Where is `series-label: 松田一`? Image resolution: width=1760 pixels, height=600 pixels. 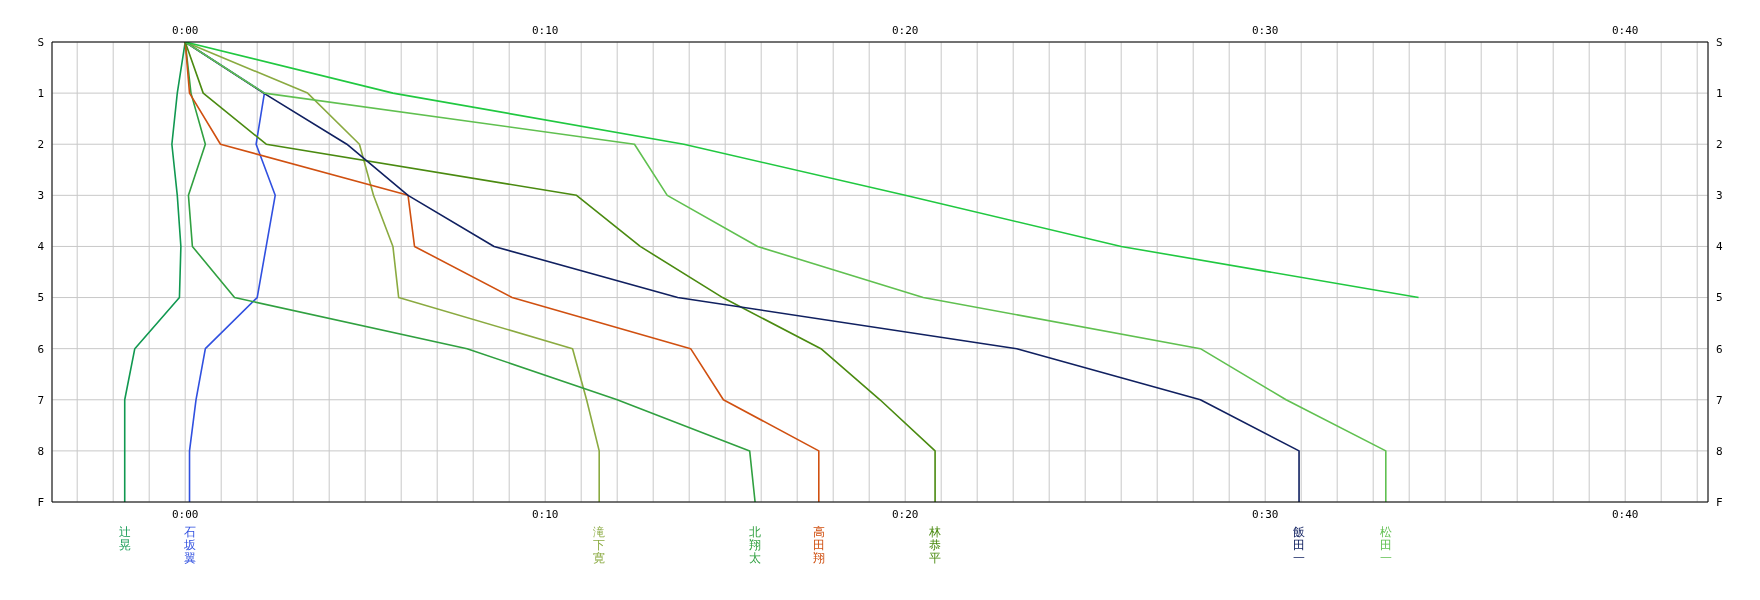 series-label: 松田一 is located at coordinates (1385, 545).